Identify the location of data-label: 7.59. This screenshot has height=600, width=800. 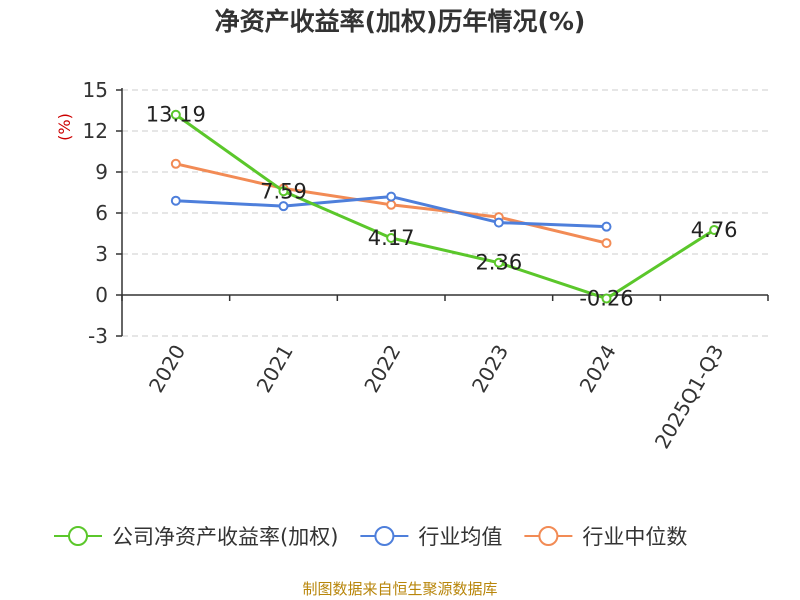
(283, 191).